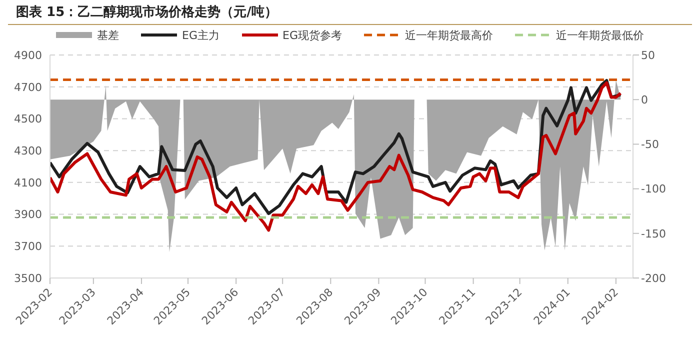 Image resolution: width=700 pixels, height=342 pixels. Describe the element at coordinates (648, 55) in the screenshot. I see `y2-tick-label: 50` at that location.